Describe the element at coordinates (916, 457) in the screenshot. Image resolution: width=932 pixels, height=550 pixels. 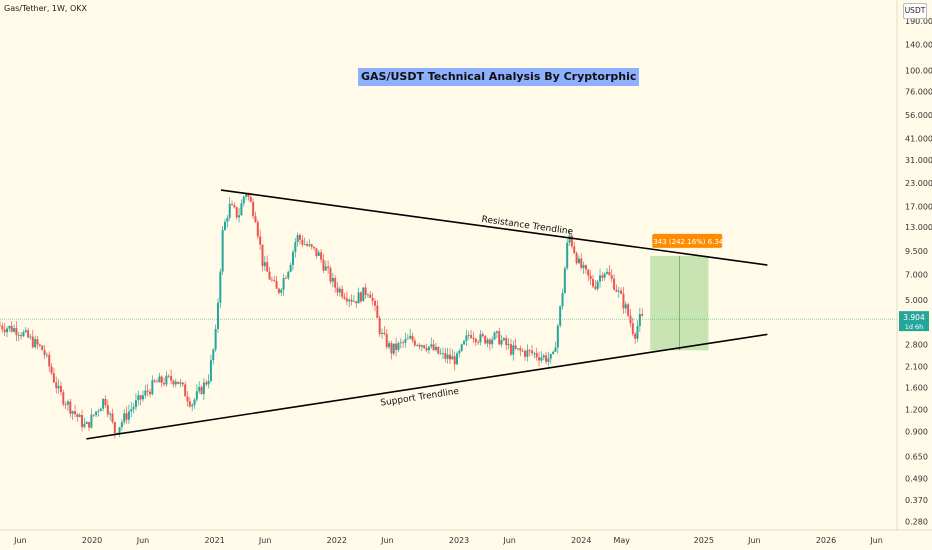
I see `price-tick-label: 0.650` at that location.